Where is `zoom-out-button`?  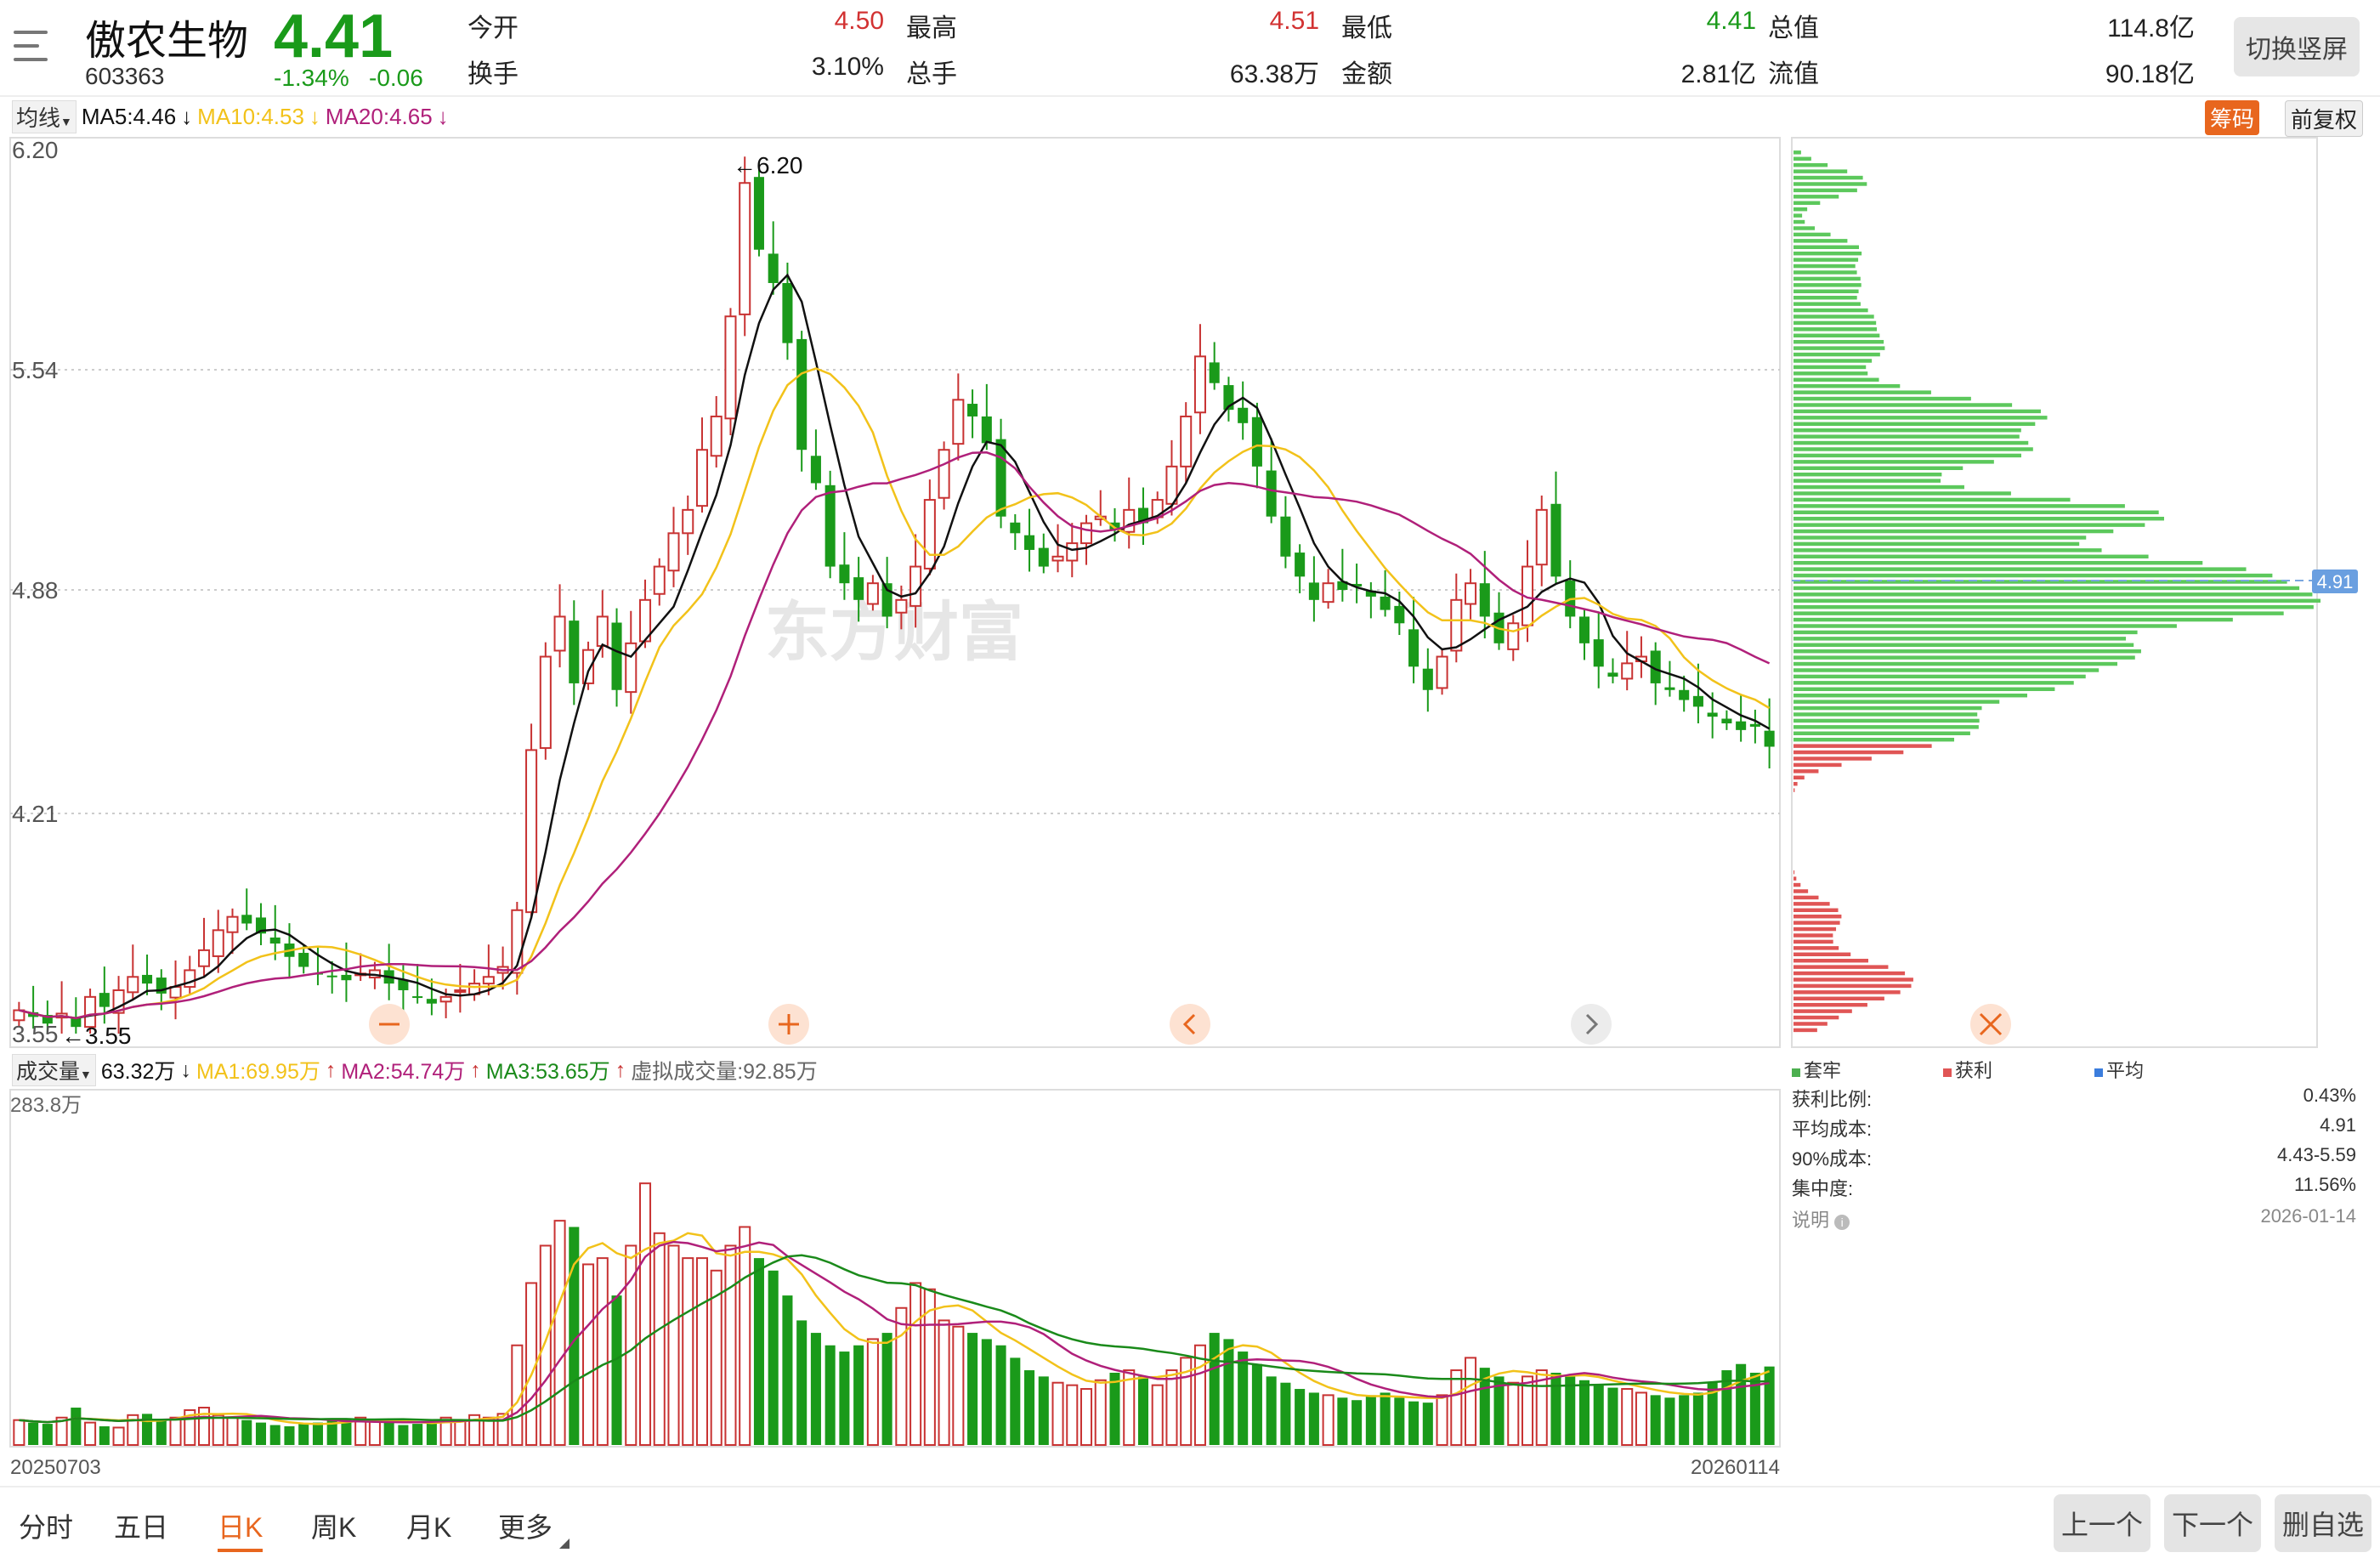
zoom-out-button is located at coordinates (389, 1024).